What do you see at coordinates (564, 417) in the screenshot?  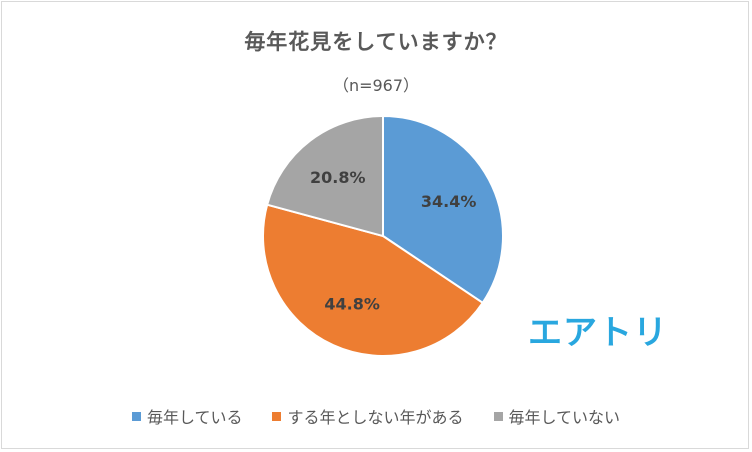 I see `legend-label: 毎年していない` at bounding box center [564, 417].